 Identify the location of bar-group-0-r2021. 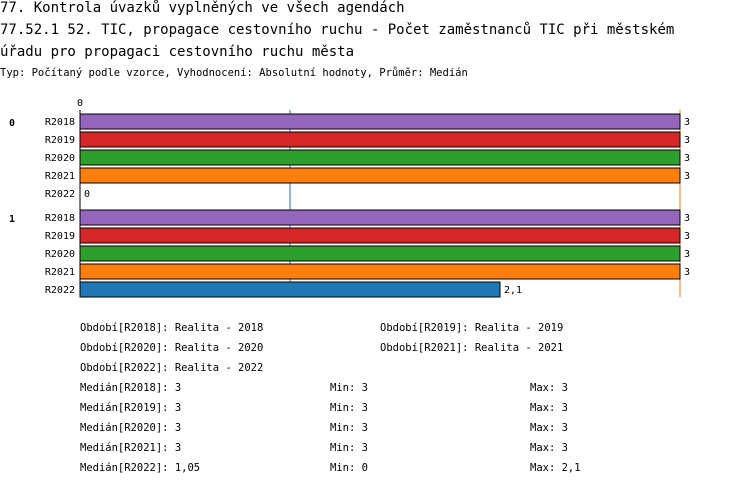
(380, 175).